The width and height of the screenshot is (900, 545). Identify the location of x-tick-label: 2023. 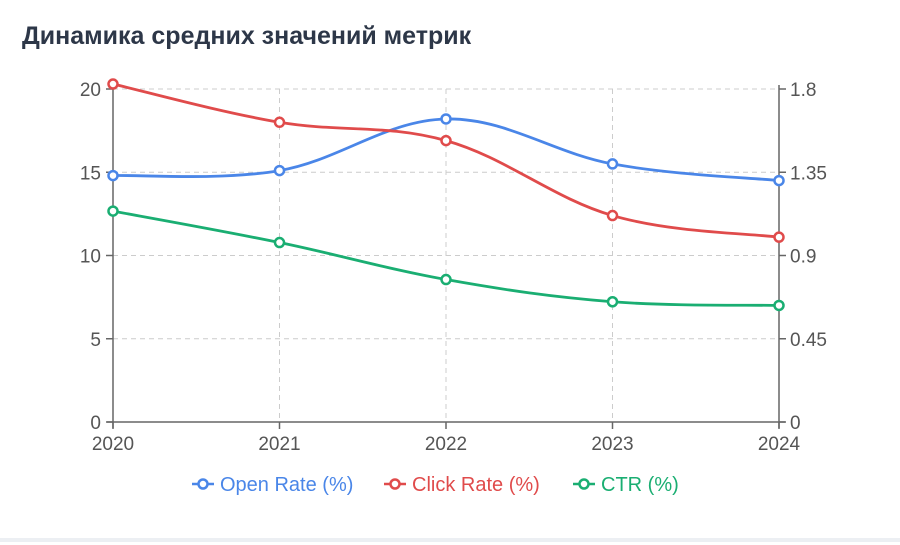
(612, 444).